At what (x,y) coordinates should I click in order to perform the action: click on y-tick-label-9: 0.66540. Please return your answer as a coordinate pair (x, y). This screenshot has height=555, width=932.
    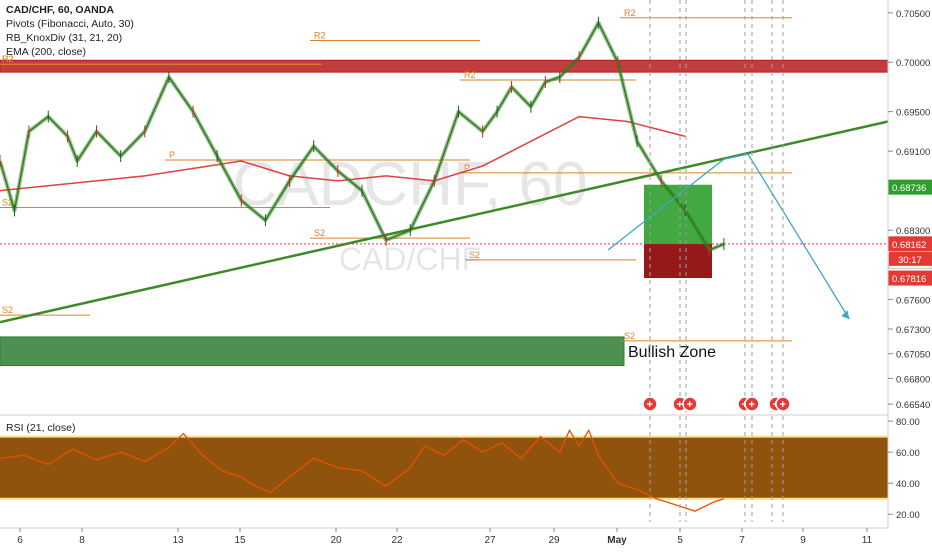
    Looking at the image, I should click on (913, 405).